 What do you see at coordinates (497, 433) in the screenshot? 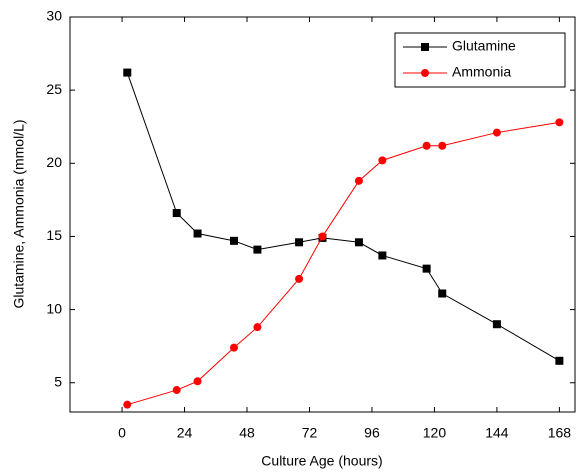
I see `x-tick-label: 144` at bounding box center [497, 433].